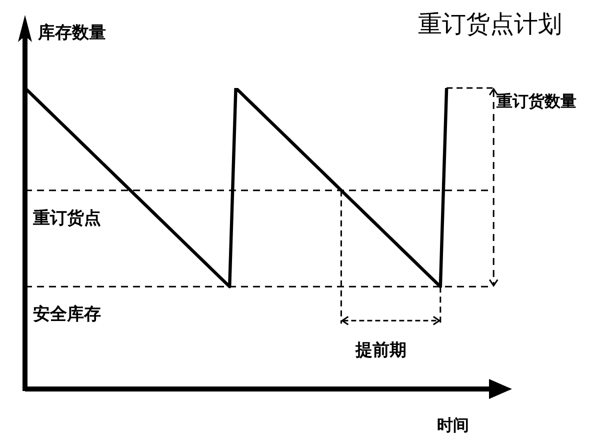  Describe the element at coordinates (380, 350) in the screenshot. I see `annotation: 提前期` at that location.